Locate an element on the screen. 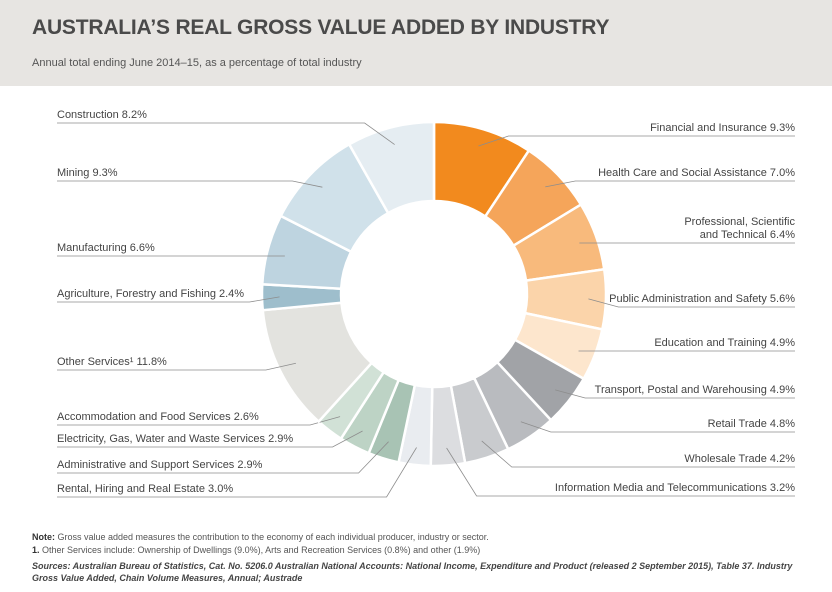 The width and height of the screenshot is (832, 592). slice-label: Transport, Postal and Warehousing 4.9% is located at coordinates (695, 390).